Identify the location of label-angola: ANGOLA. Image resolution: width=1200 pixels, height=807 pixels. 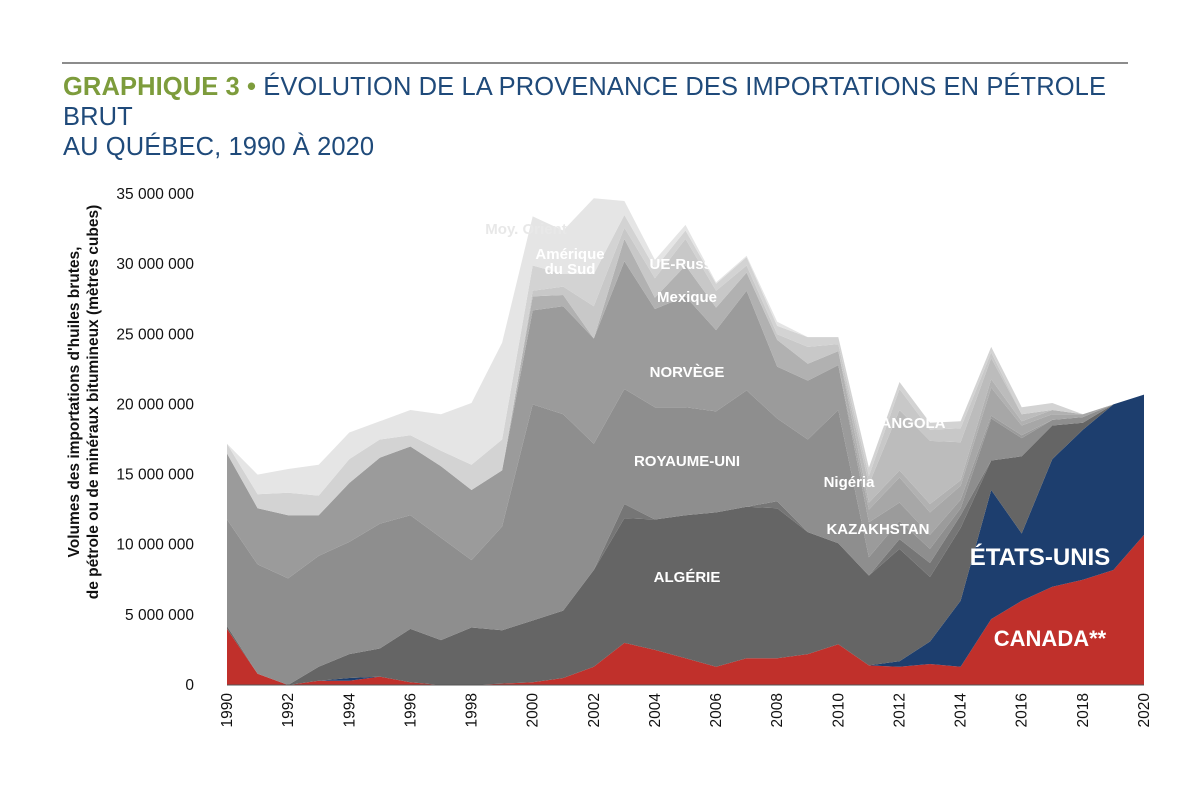
(913, 423).